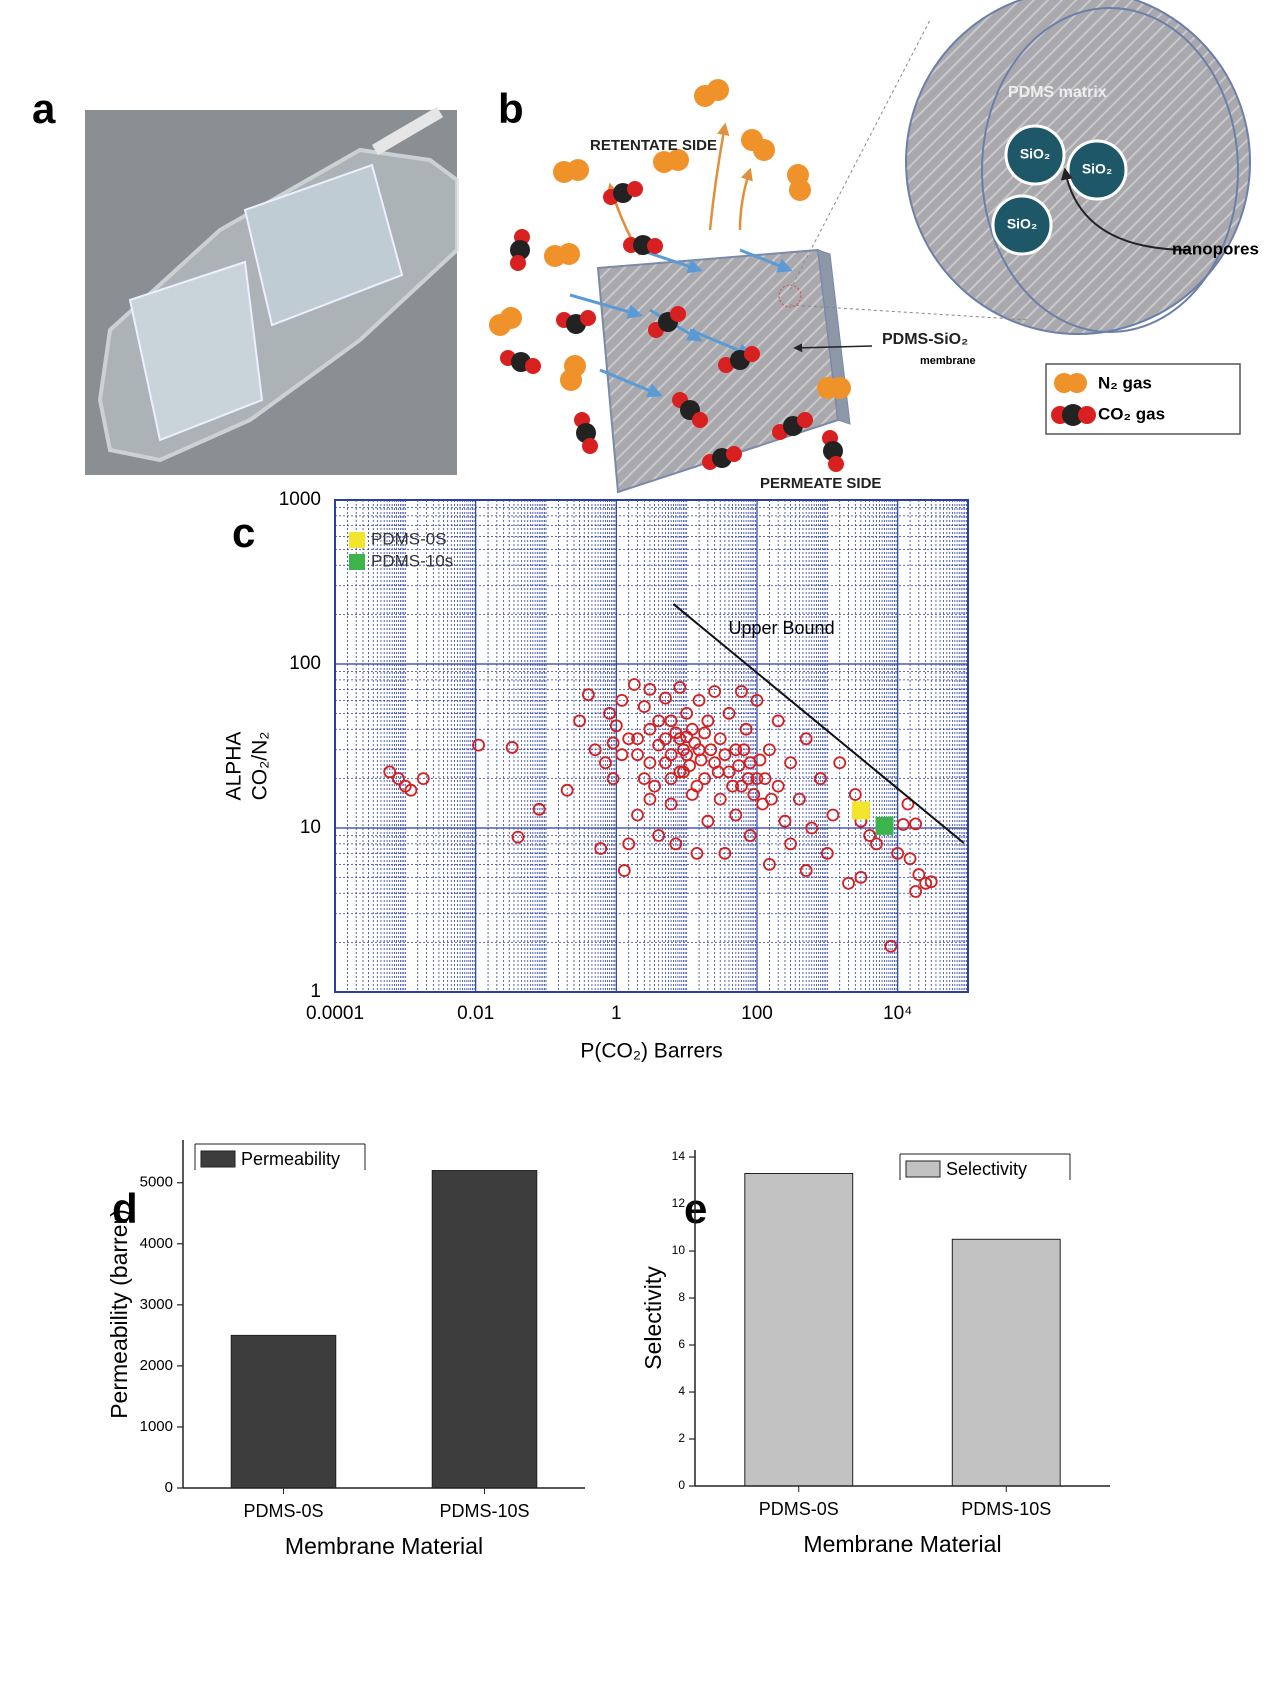 The width and height of the screenshot is (1287, 1686). Describe the element at coordinates (681, 1438) in the screenshot. I see `y-tick-label: 2` at that location.